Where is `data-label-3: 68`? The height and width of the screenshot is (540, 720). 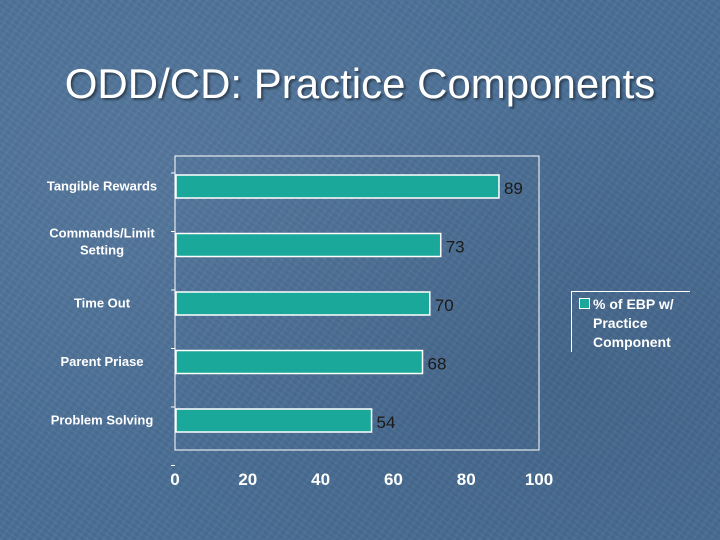 data-label-3: 68 is located at coordinates (437, 364).